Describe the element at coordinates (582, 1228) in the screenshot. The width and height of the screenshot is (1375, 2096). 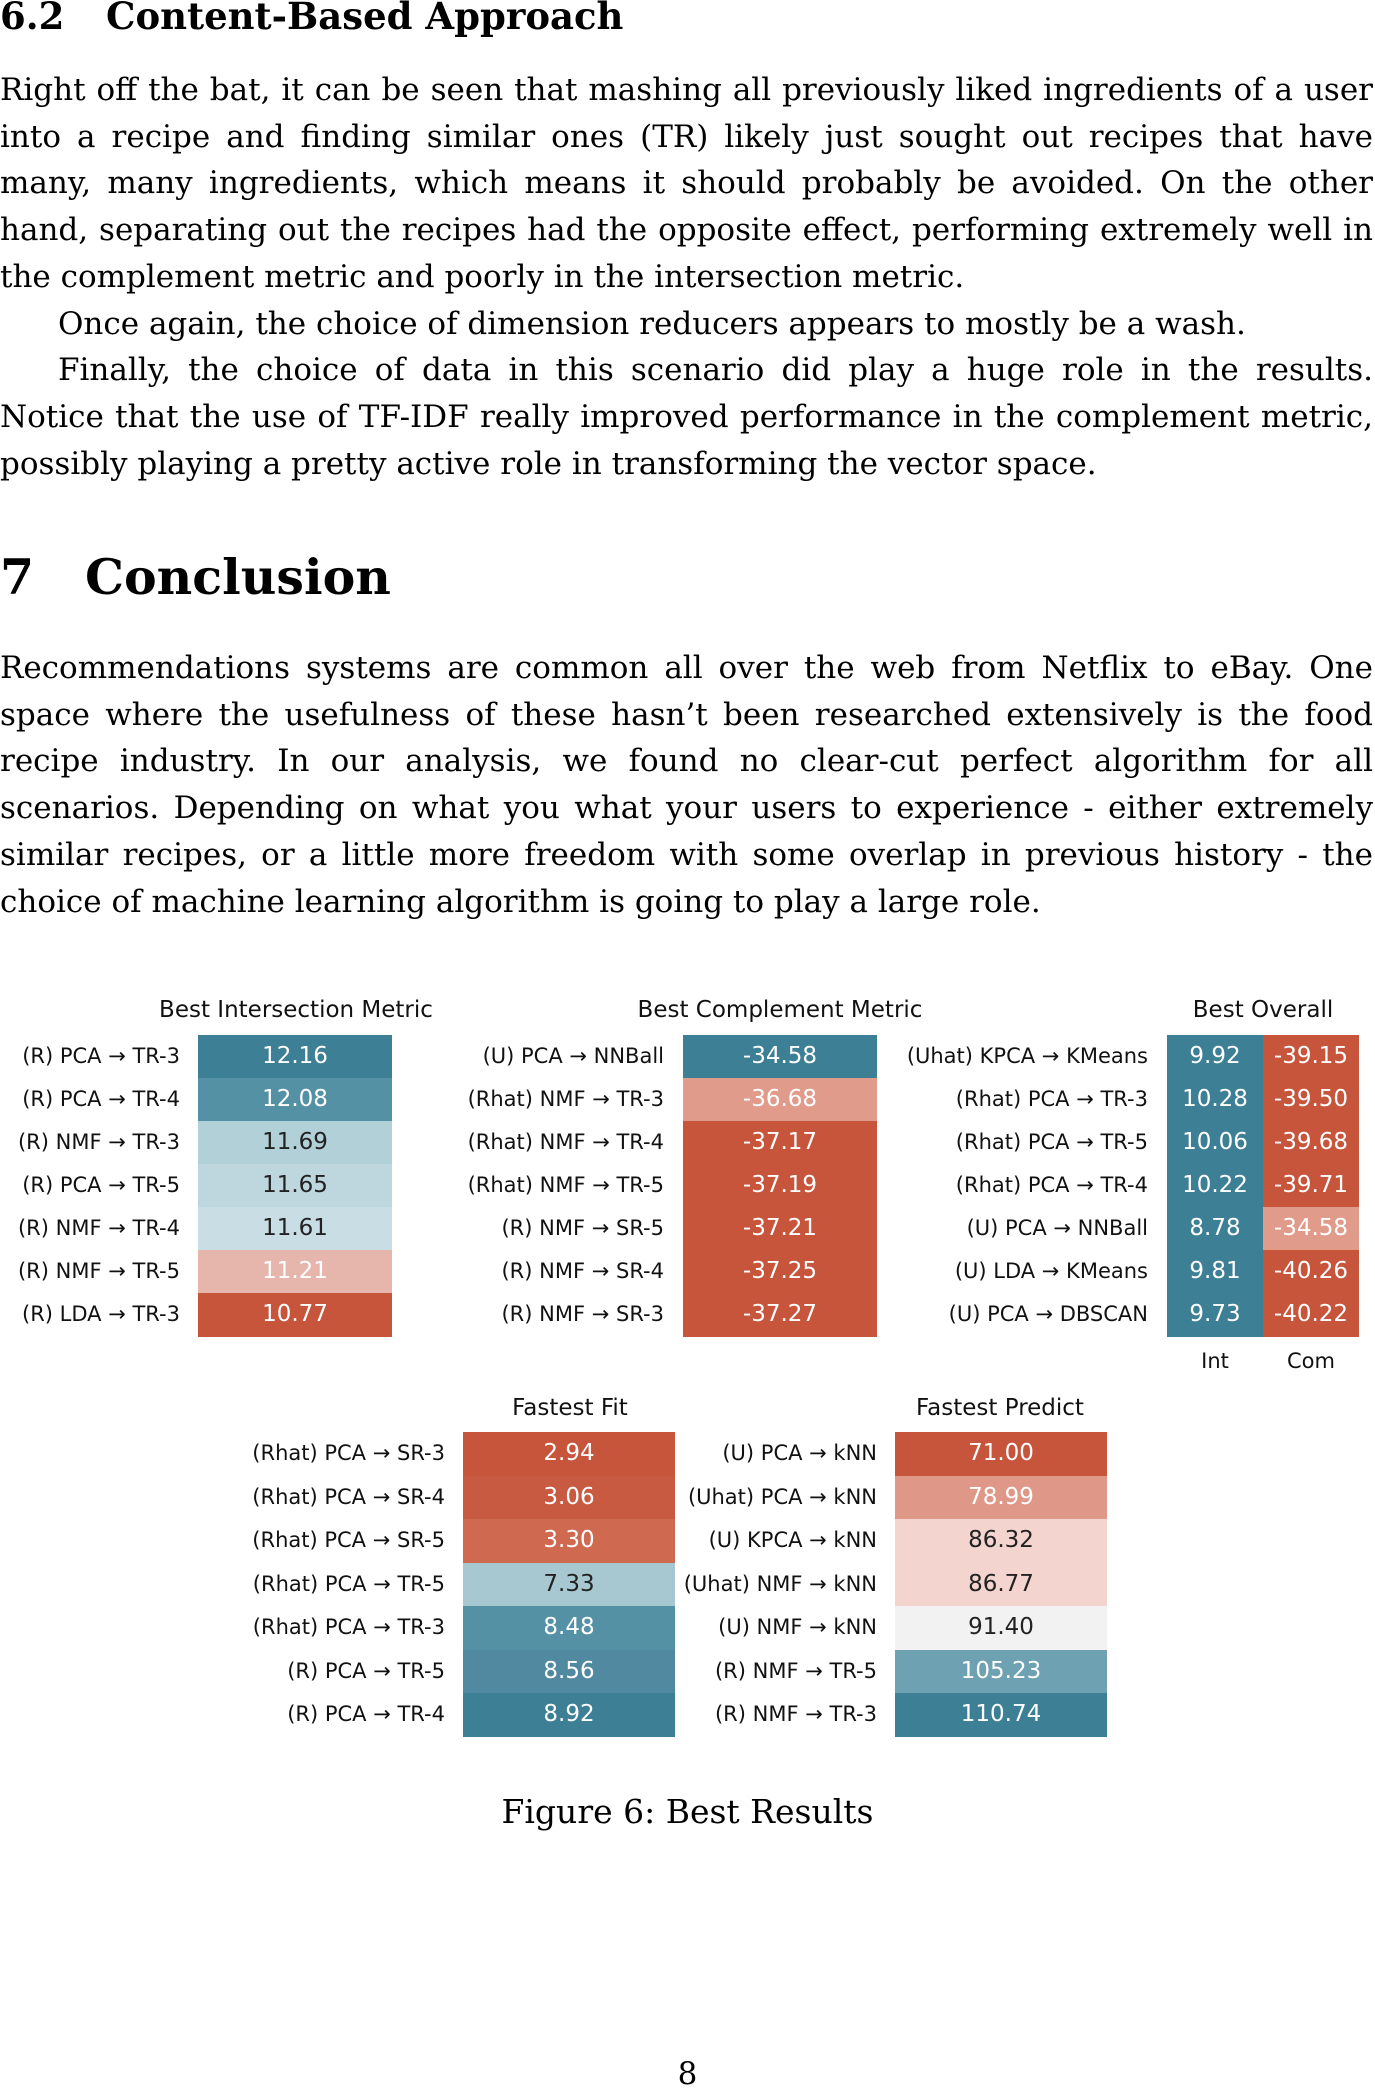
I see `heatmap-row-label: (R) NMF → SR-5` at that location.